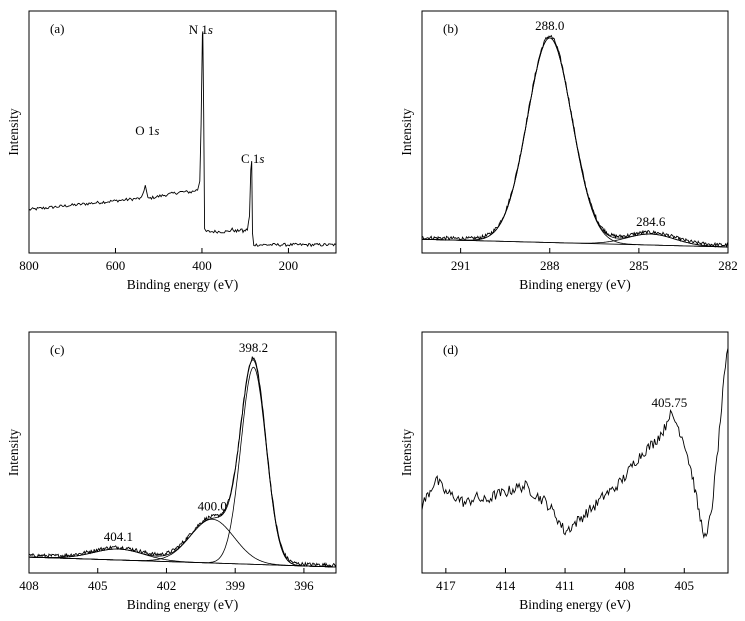  Describe the element at coordinates (201, 29) in the screenshot. I see `peak-label: N 1s` at that location.